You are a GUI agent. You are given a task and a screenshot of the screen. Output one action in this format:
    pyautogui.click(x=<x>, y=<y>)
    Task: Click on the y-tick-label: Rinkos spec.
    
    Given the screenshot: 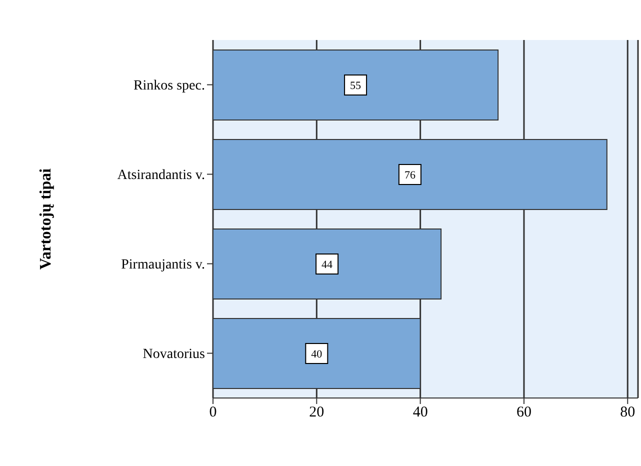 What is the action you would take?
    pyautogui.click(x=169, y=86)
    